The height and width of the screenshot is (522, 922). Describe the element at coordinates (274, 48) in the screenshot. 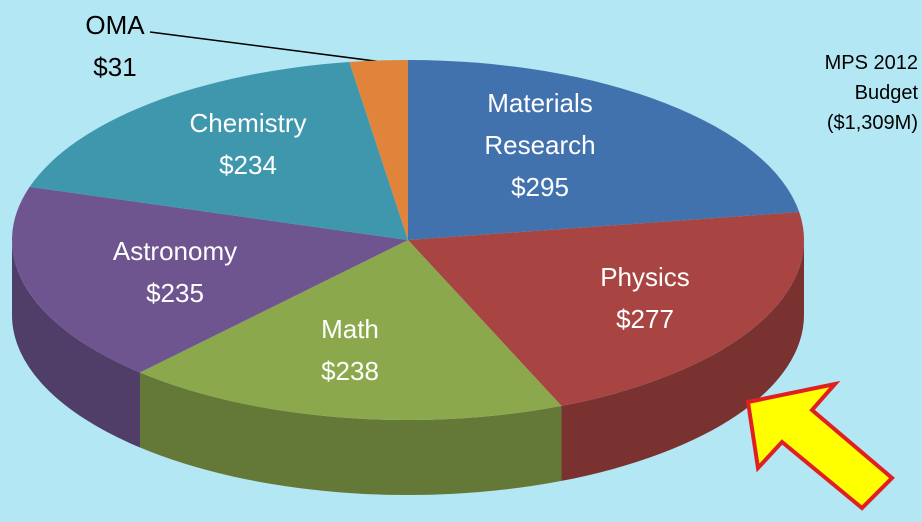

I see `leader-line` at that location.